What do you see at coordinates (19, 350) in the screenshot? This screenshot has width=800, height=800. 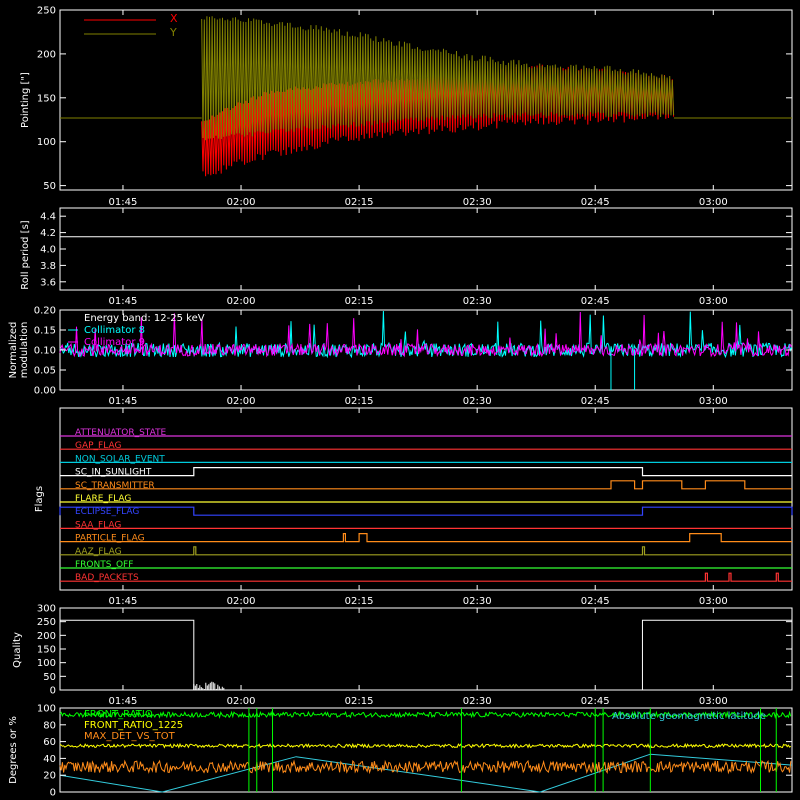 I see `modulation-y-label: Normalizedmodulation` at bounding box center [19, 350].